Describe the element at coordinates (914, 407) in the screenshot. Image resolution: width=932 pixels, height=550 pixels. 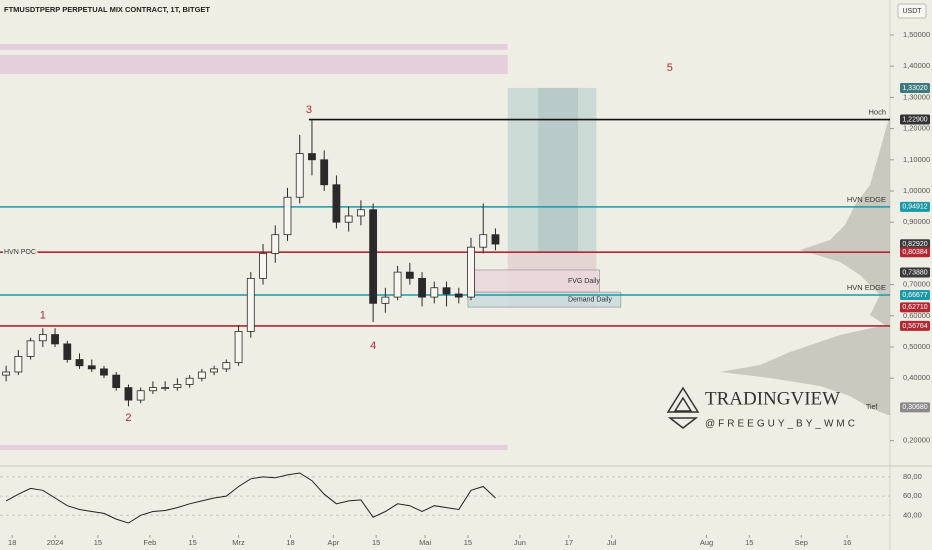
I see `price-label: 0,30680` at that location.